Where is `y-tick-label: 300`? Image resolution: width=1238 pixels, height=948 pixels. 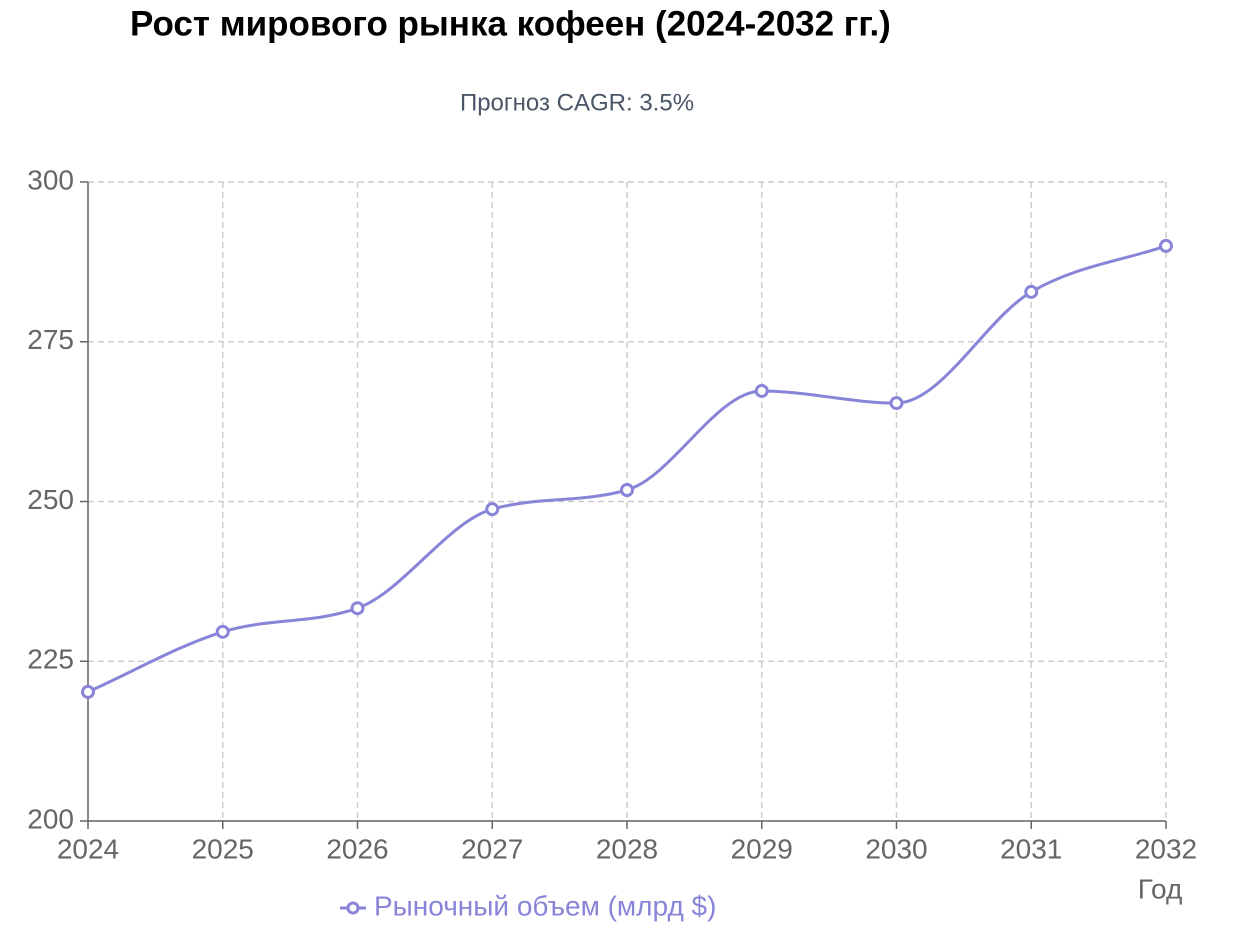
y-tick-label: 300 is located at coordinates (50, 179).